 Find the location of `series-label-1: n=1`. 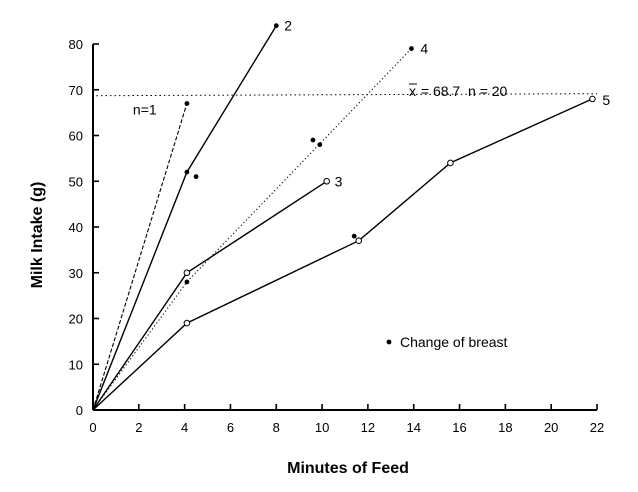

series-label-1: n=1 is located at coordinates (145, 109).